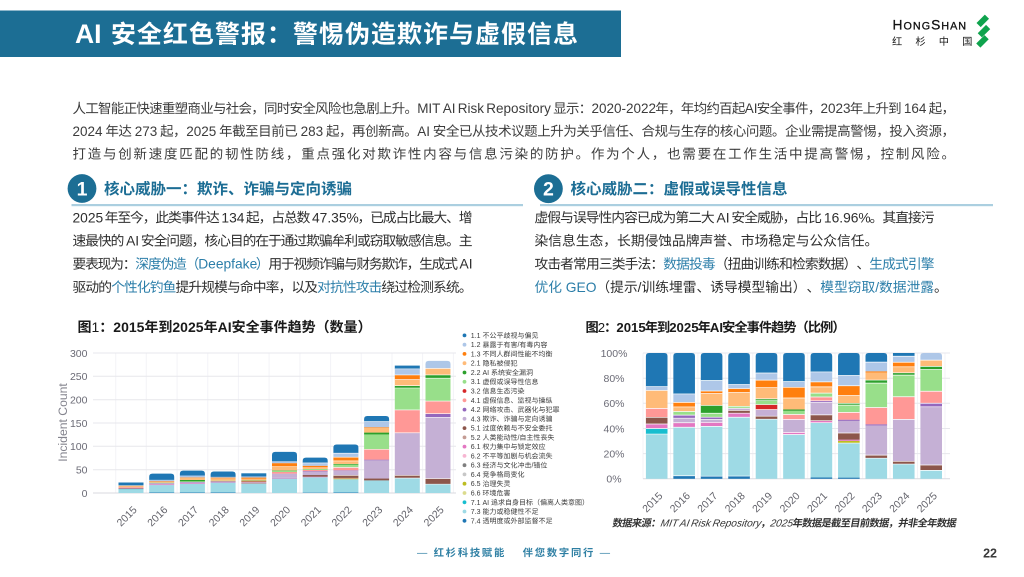 This screenshot has width=1024, height=577. I want to click on svg-text: 2024, so click(88, 131).